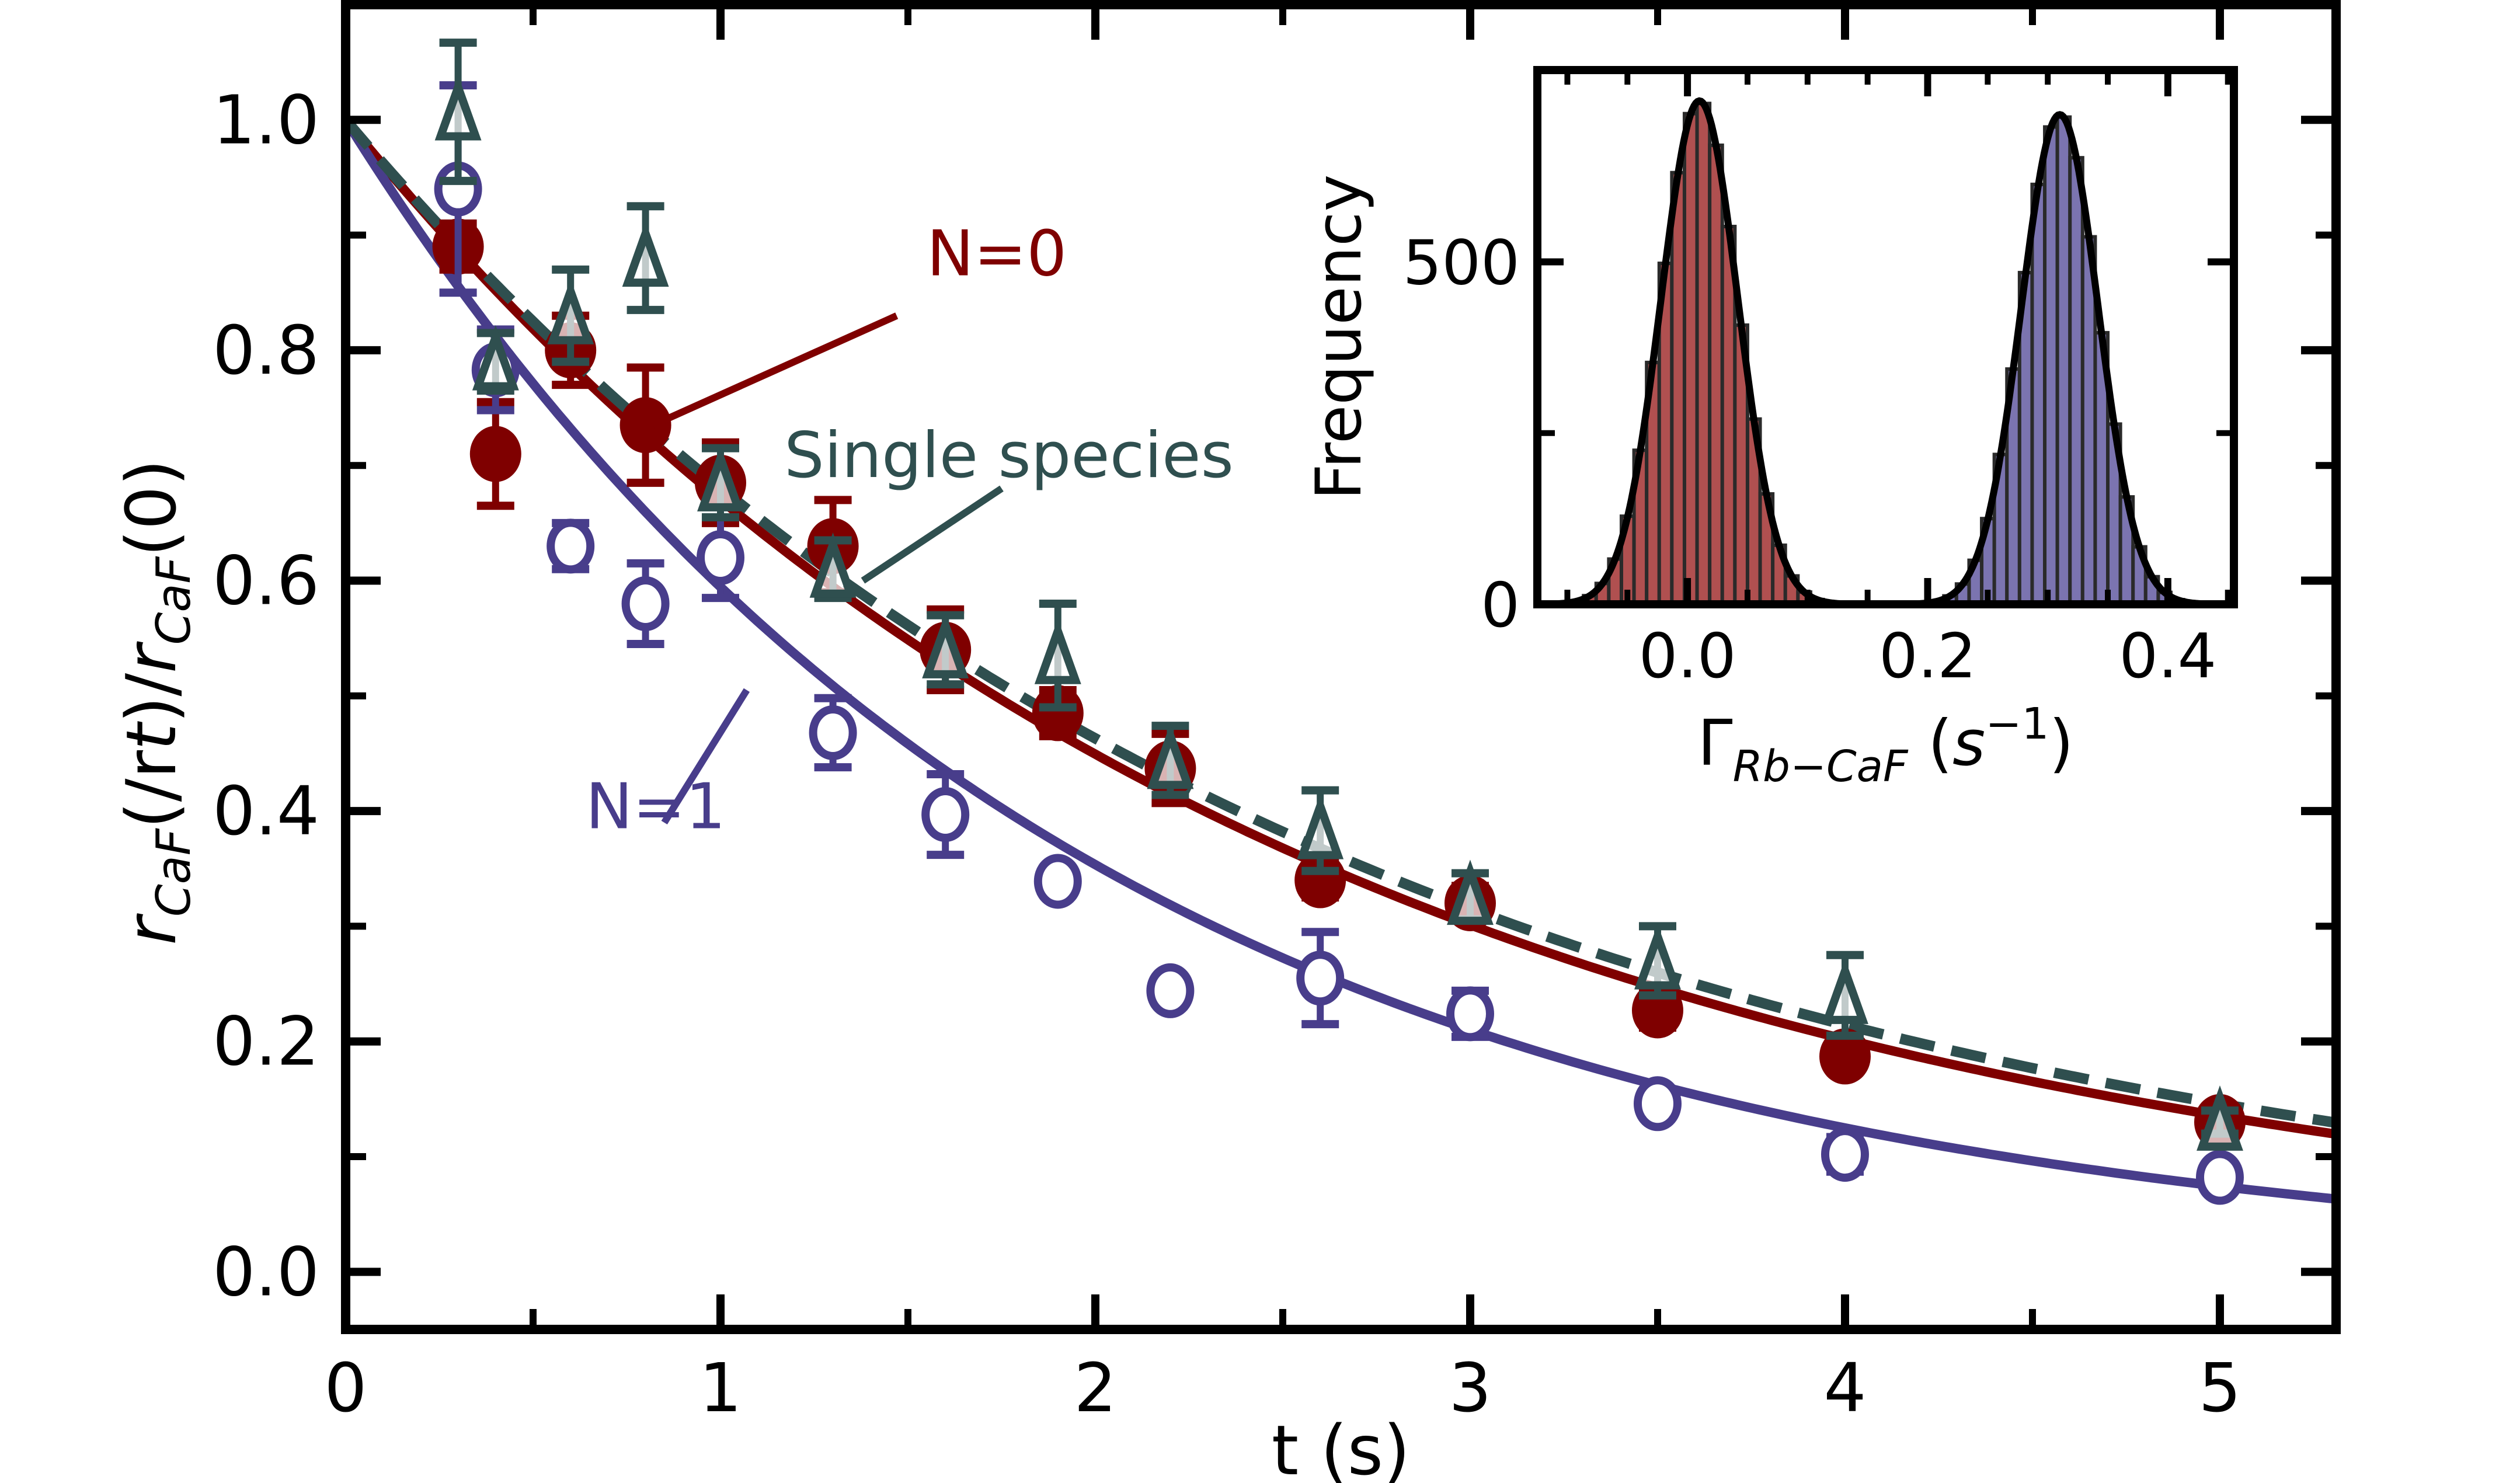 This screenshot has height=1483, width=2520. What do you see at coordinates (1930, 743) in the screenshot?
I see `inset-x-label-part: (` at bounding box center [1930, 743].